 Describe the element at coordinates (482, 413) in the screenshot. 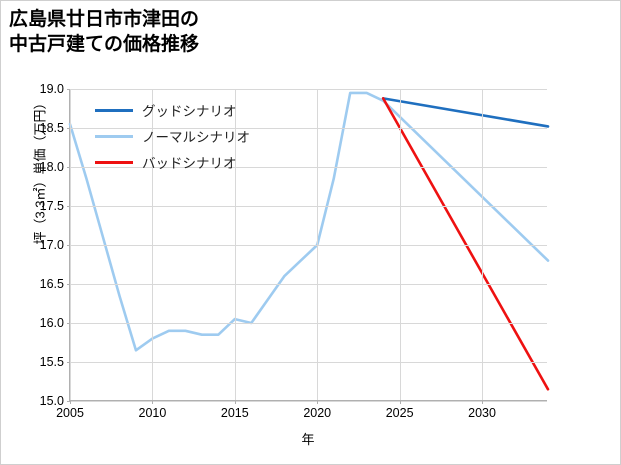

I see `x-tick-label: 2030` at that location.